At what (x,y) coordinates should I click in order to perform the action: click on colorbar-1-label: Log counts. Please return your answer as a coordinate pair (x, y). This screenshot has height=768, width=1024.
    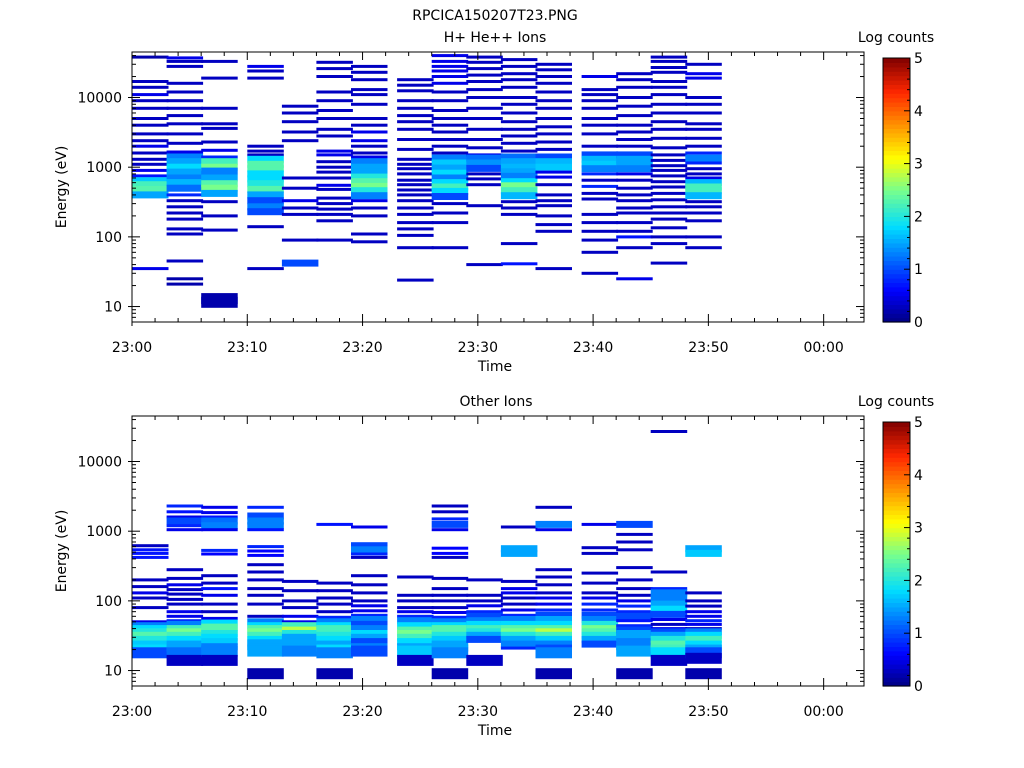
    Looking at the image, I should click on (896, 38).